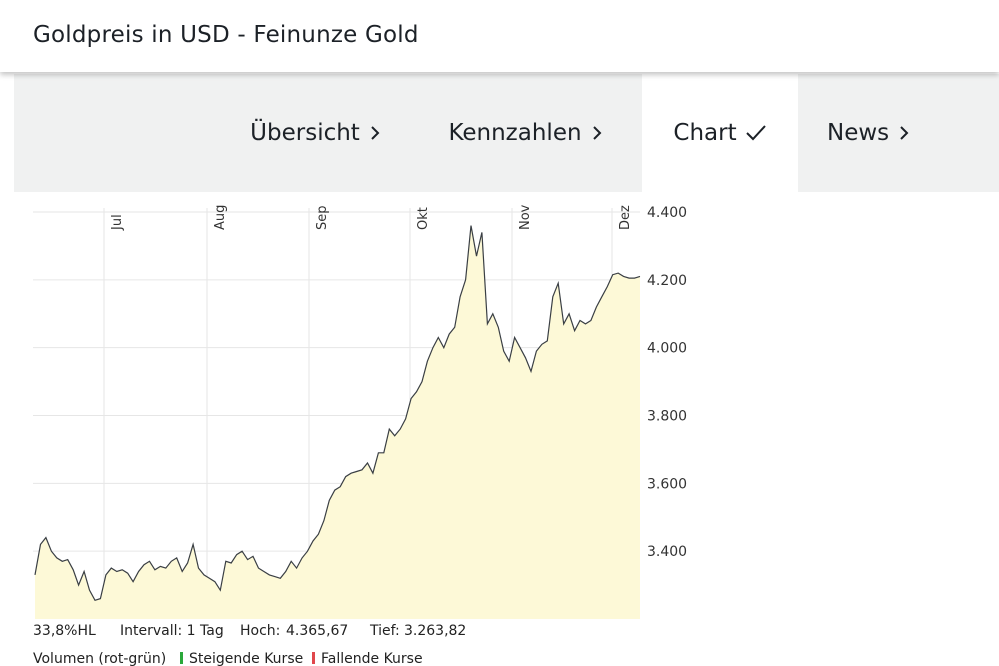 Image resolution: width=999 pixels, height=666 pixels. Describe the element at coordinates (385, 631) in the screenshot. I see `low-label: Tief:` at that location.